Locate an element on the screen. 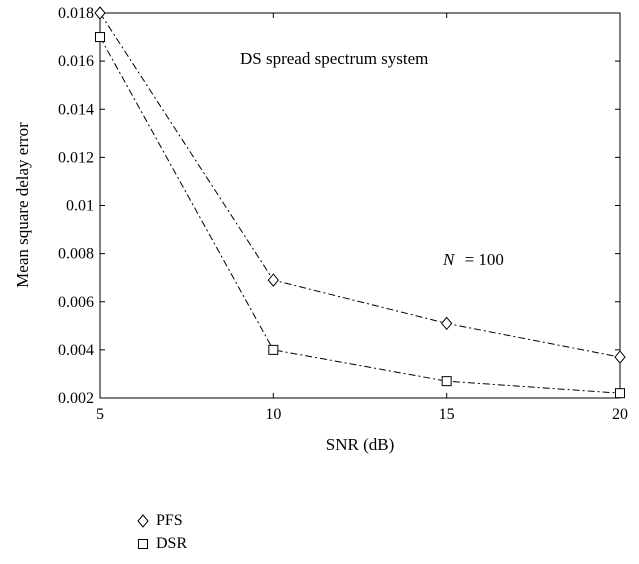 The image size is (639, 564). annotation-n: N = 100 is located at coordinates (473, 259).